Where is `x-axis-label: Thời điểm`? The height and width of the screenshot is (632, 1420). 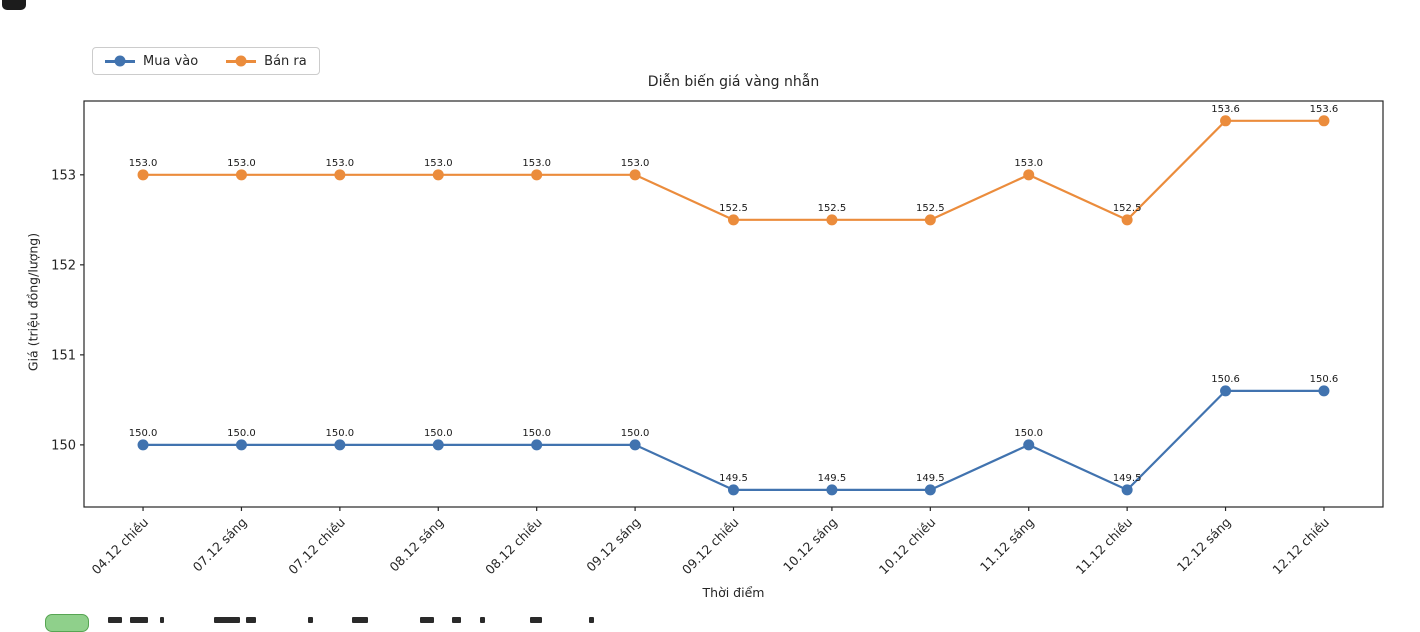 x-axis-label: Thời điểm is located at coordinates (733, 592).